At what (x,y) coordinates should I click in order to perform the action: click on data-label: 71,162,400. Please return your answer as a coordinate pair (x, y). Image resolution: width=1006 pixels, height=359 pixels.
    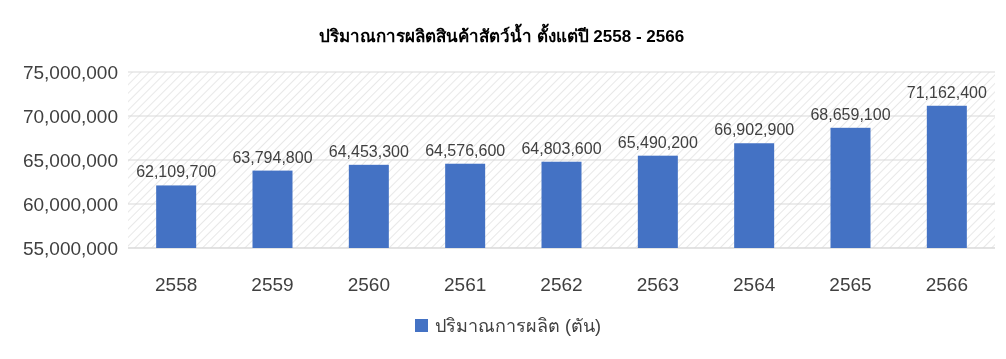
    Looking at the image, I should click on (946, 92).